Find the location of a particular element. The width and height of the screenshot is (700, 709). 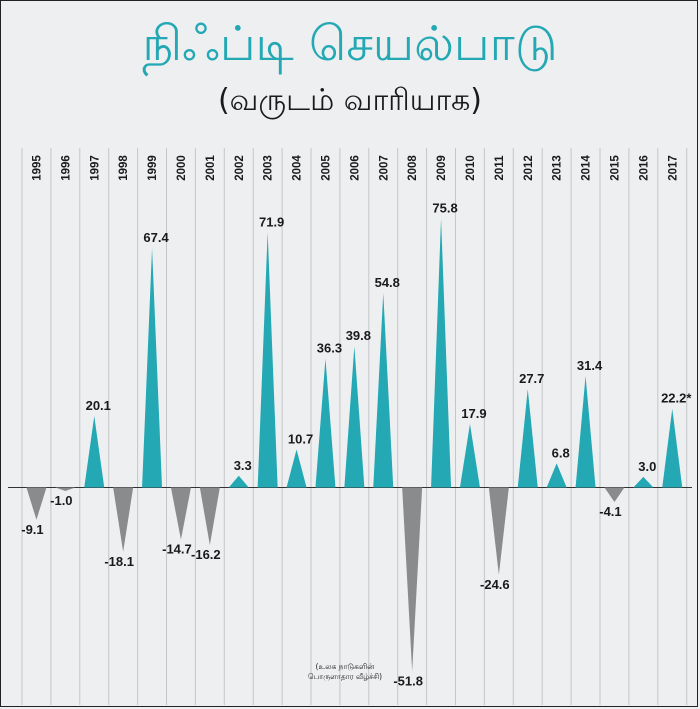

year-tick-label: 2007 is located at coordinates (384, 168).